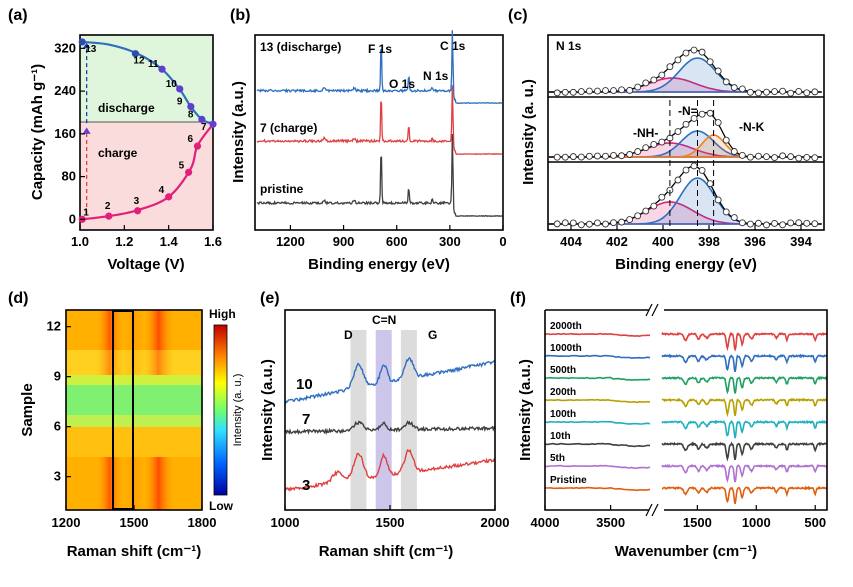 Image resolution: width=853 pixels, height=587 pixels. What do you see at coordinates (180, 102) in the screenshot?
I see `a-point-label-9: 9` at bounding box center [180, 102].